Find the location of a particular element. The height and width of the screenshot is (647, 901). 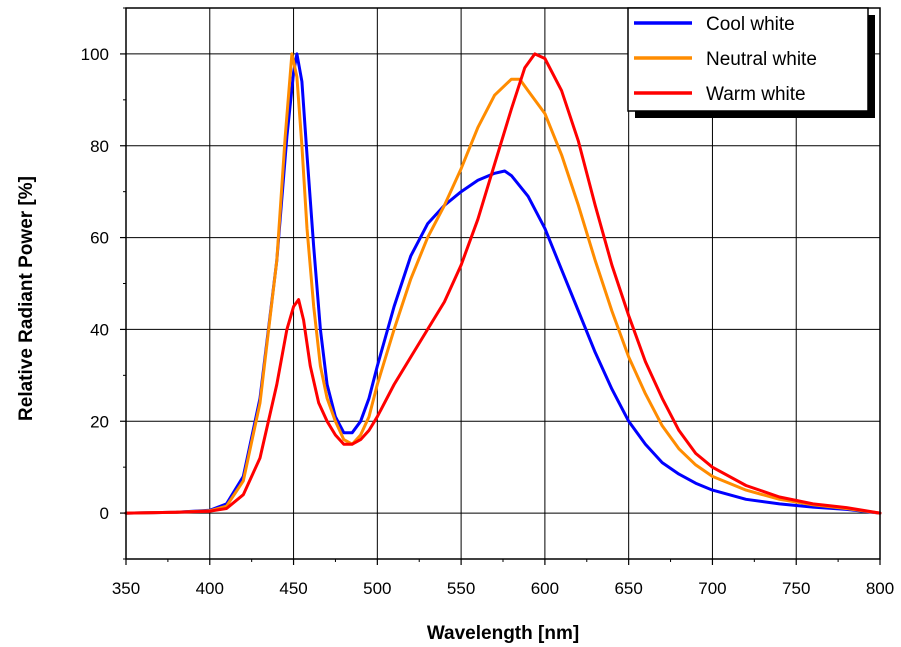

y-axis-title: Relative Radiant Power [%] is located at coordinates (26, 298).